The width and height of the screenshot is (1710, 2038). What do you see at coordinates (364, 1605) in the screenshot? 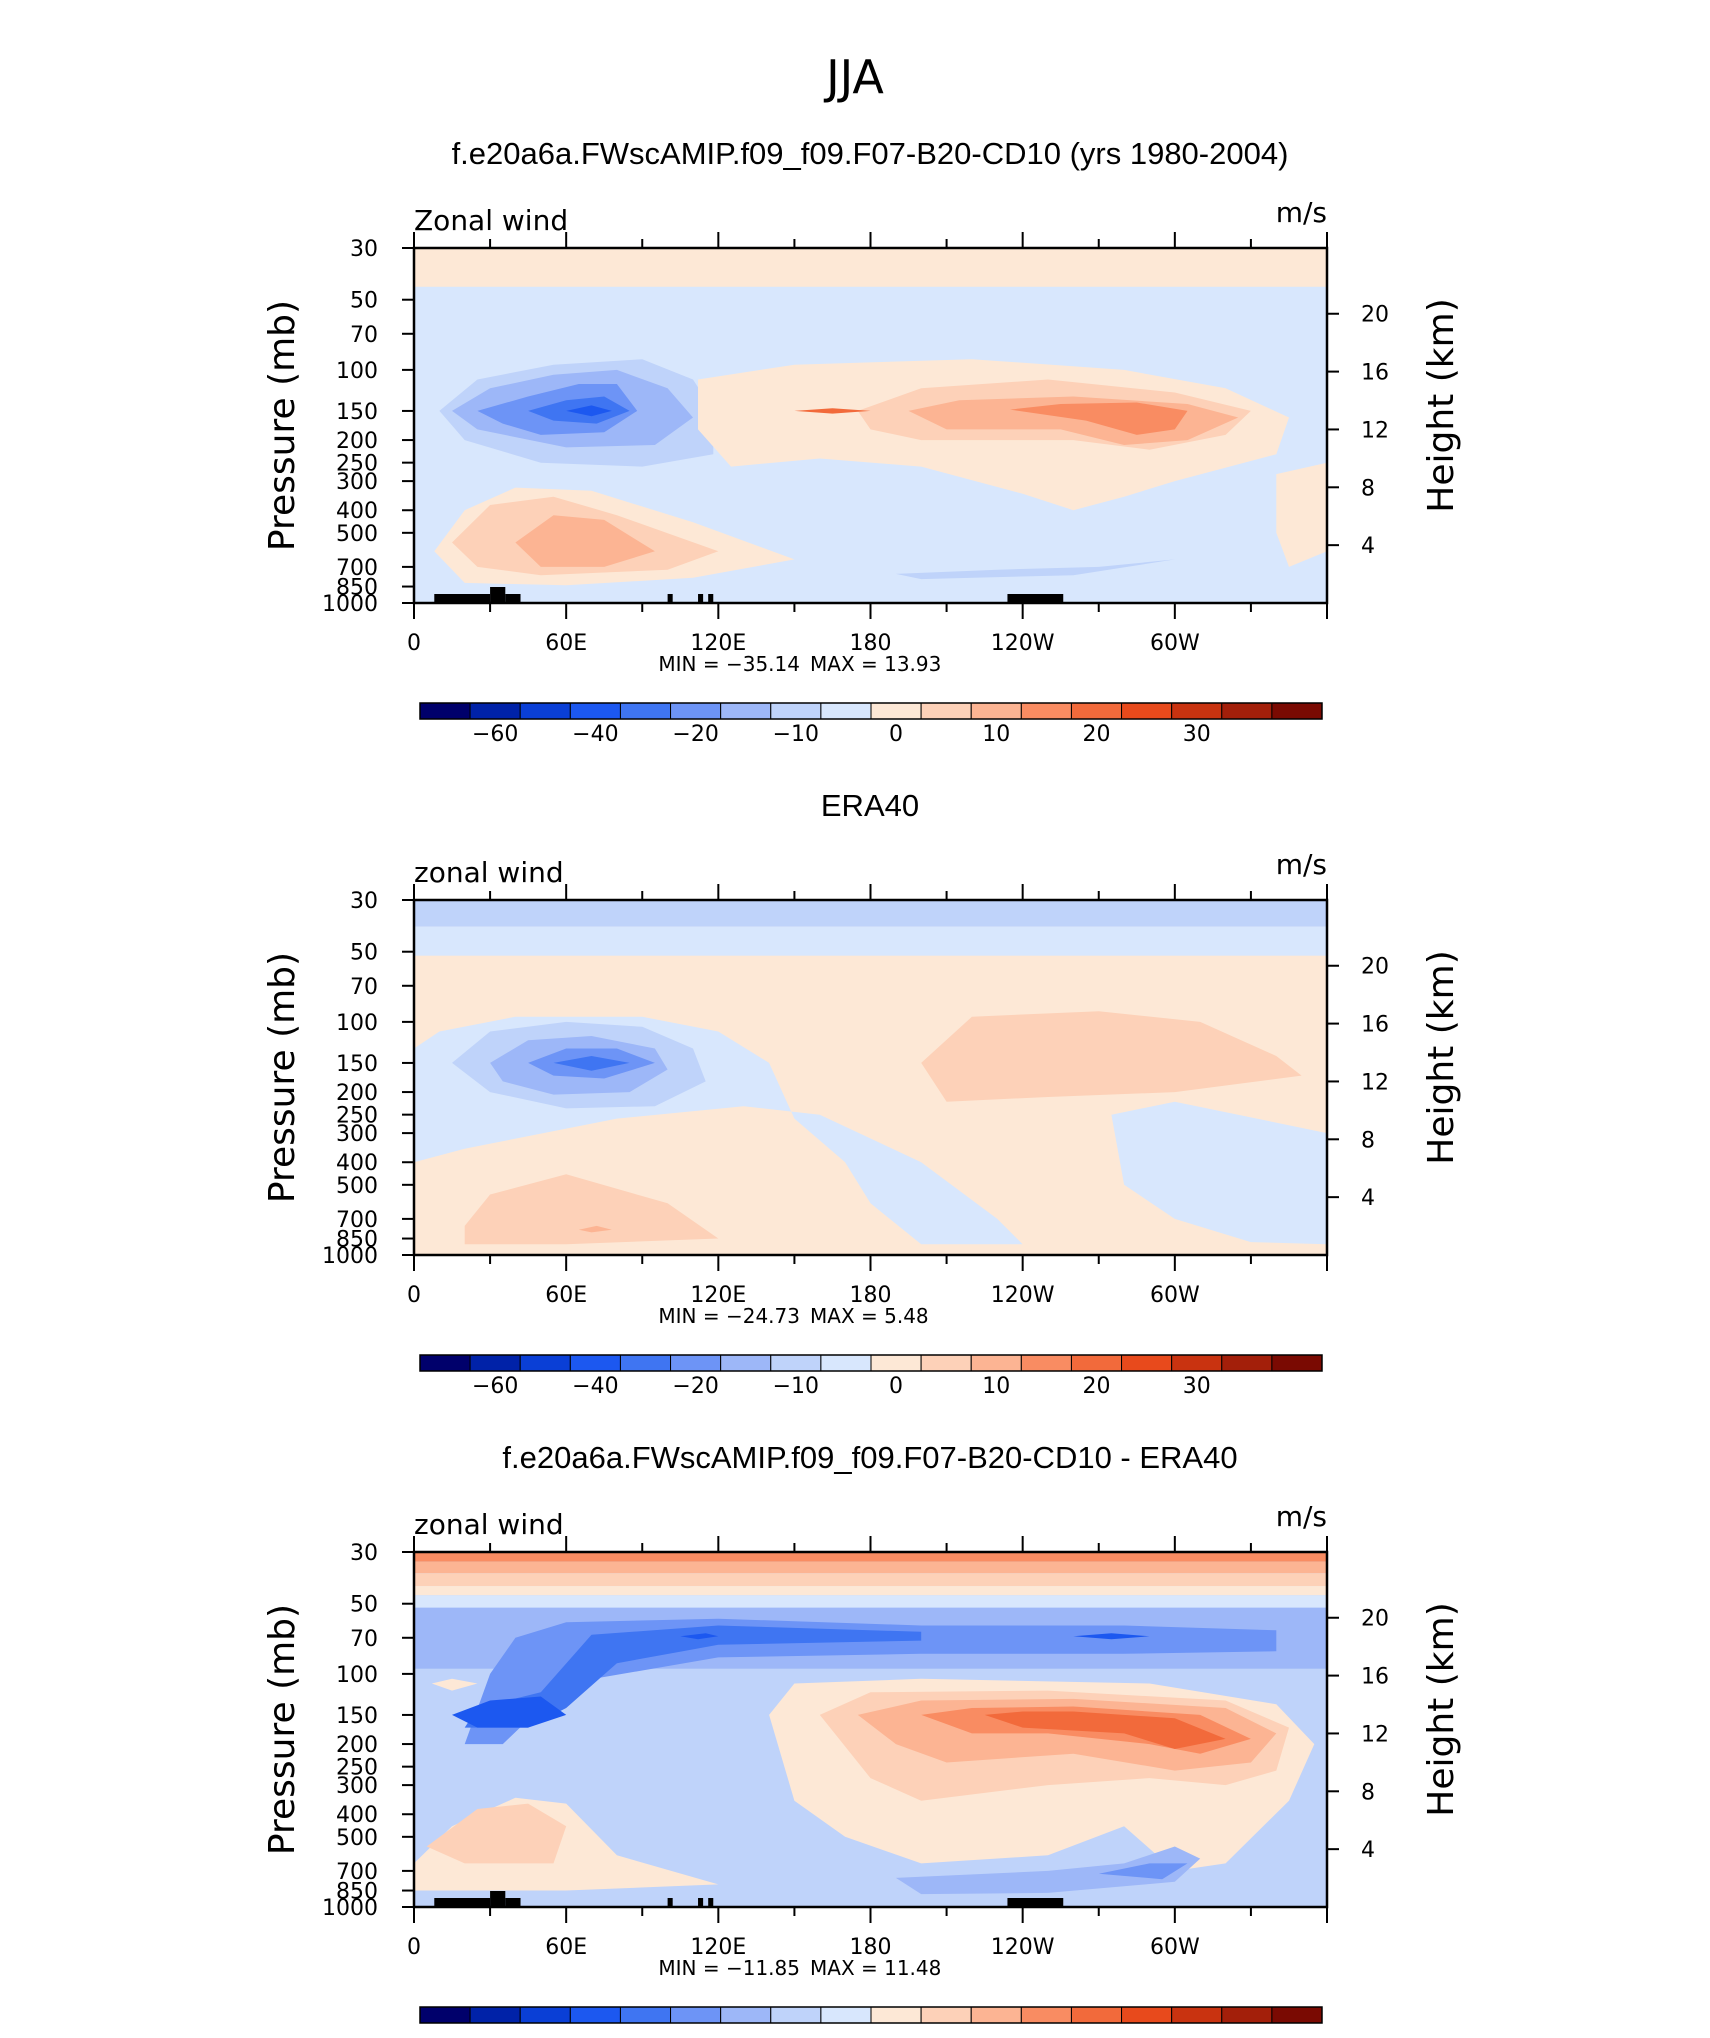
I see `y-tick-label: 50` at bounding box center [364, 1605].